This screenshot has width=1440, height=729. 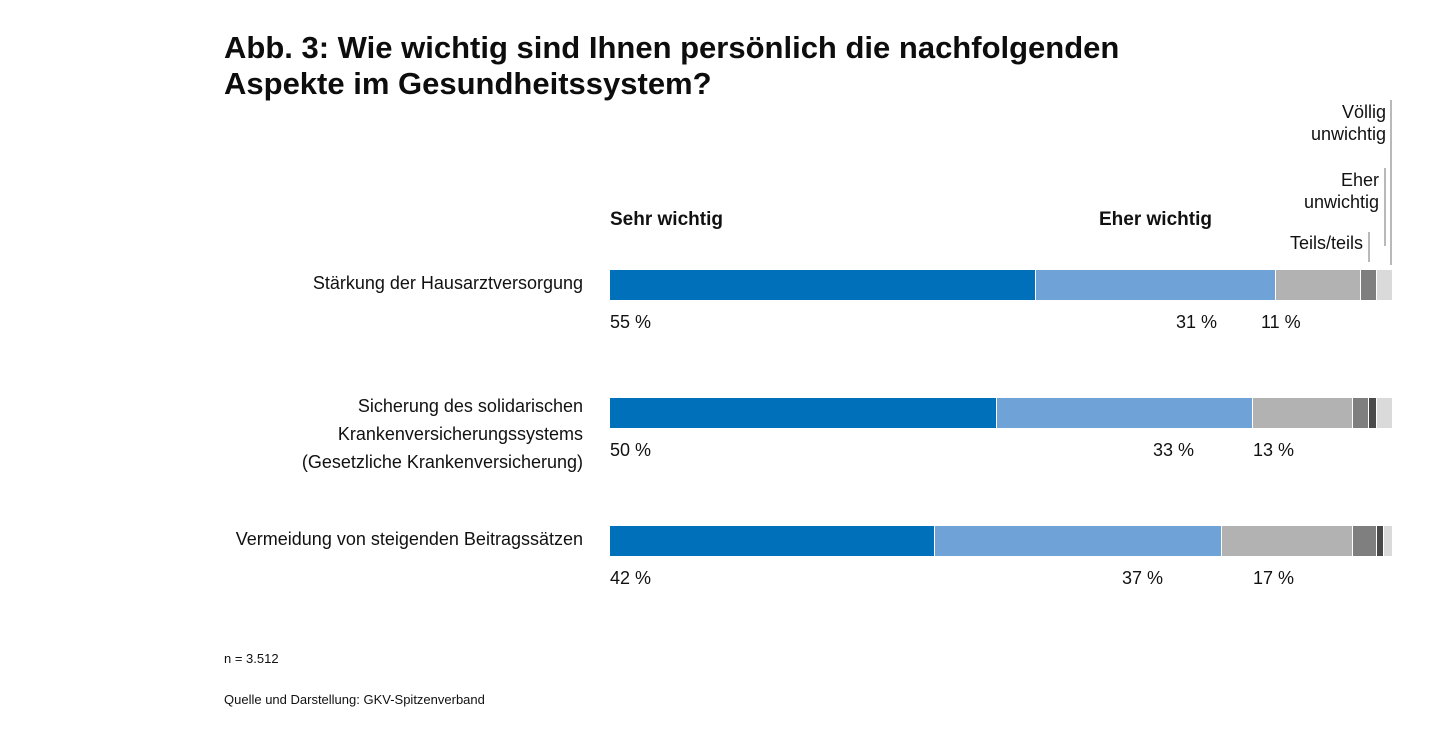 I want to click on data-label-teils-teils: 11 %, so click(x=1281, y=322).